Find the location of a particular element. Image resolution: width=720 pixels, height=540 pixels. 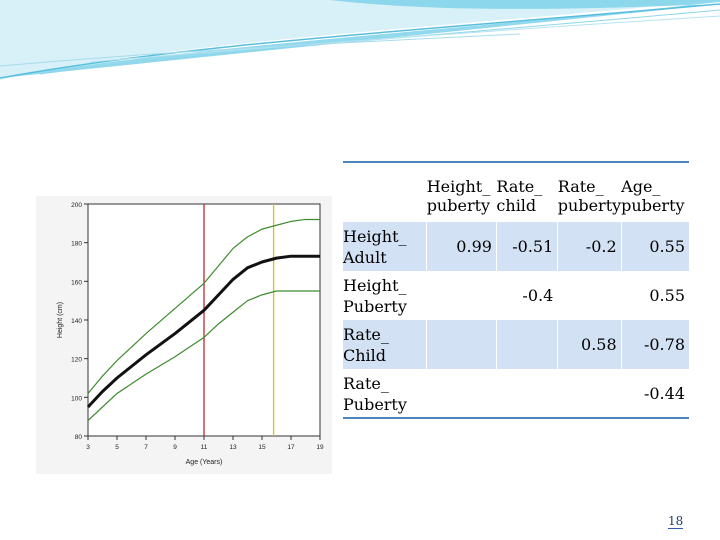

table-cell: -0.4 is located at coordinates (526, 295).